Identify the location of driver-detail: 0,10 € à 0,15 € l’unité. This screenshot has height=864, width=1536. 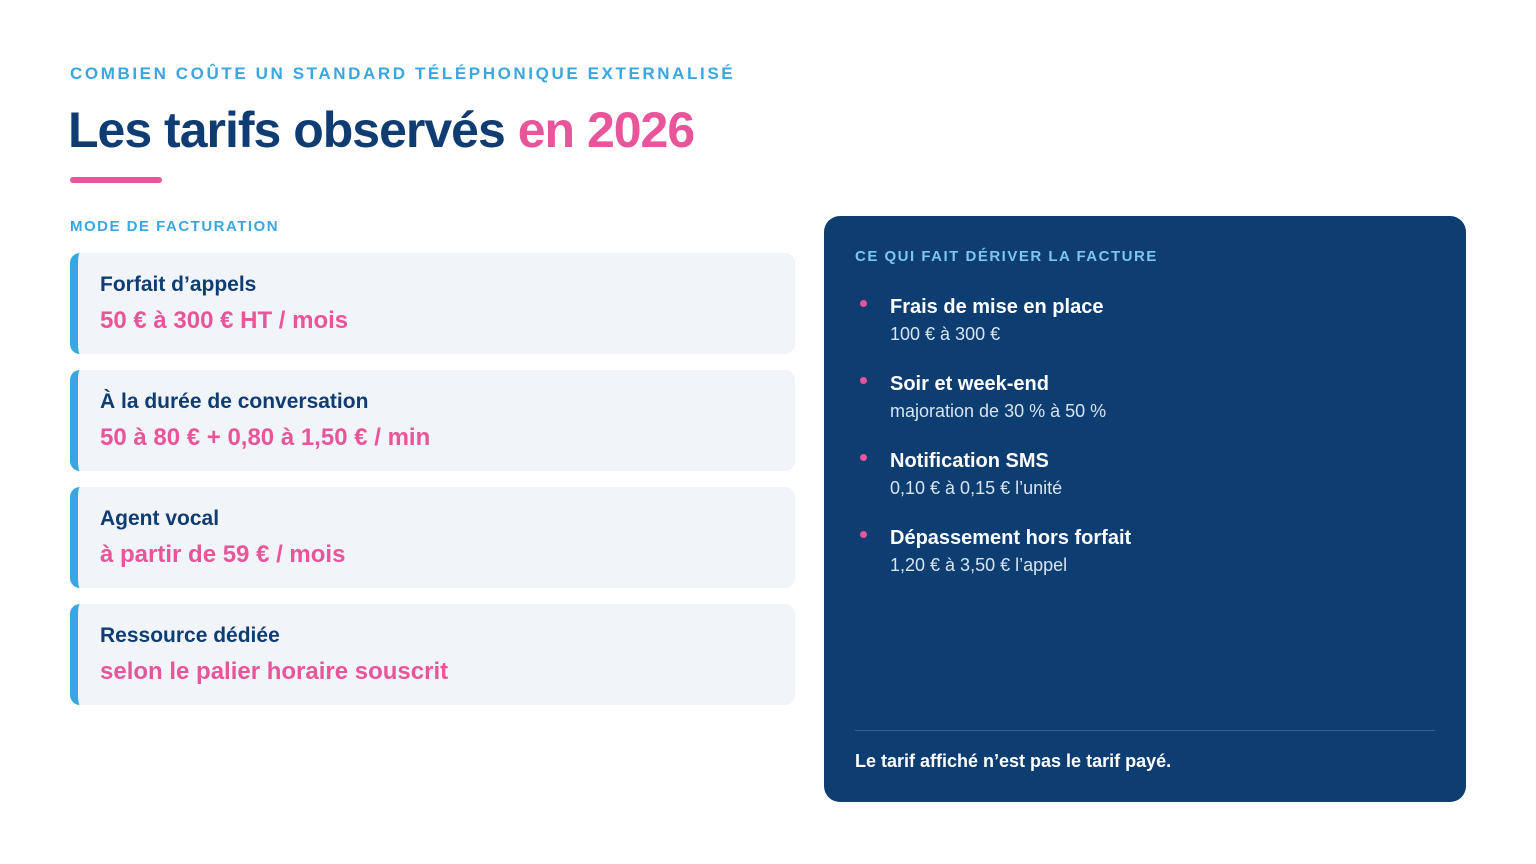
(976, 488).